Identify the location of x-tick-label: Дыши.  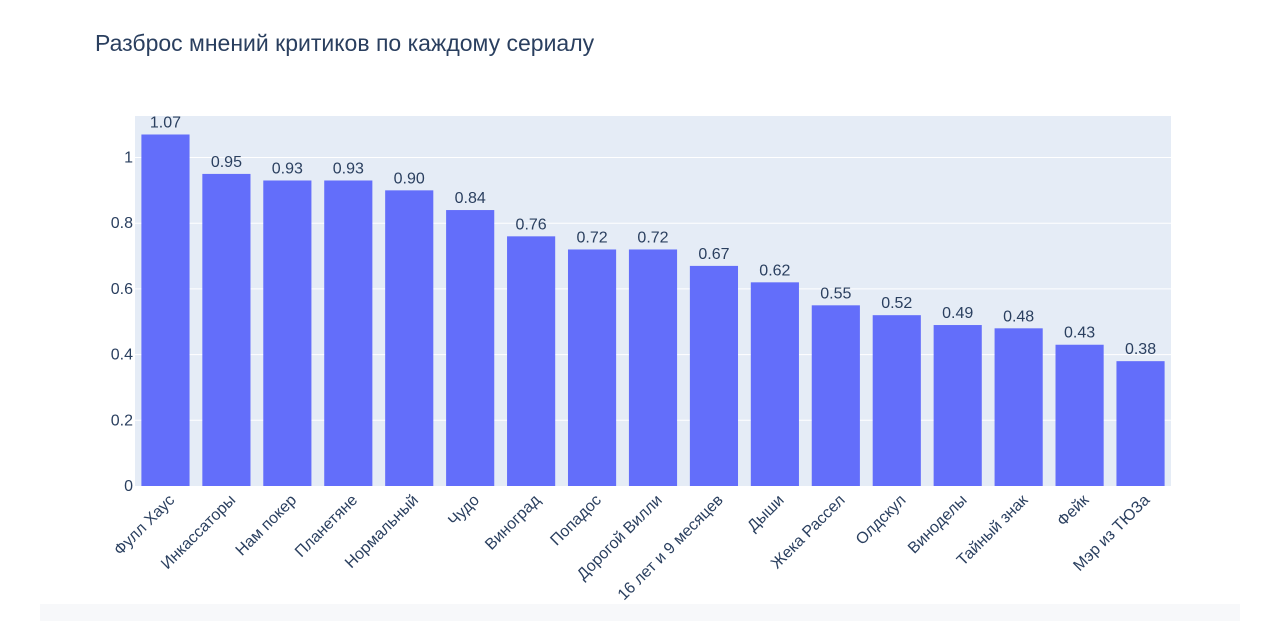
(765, 513).